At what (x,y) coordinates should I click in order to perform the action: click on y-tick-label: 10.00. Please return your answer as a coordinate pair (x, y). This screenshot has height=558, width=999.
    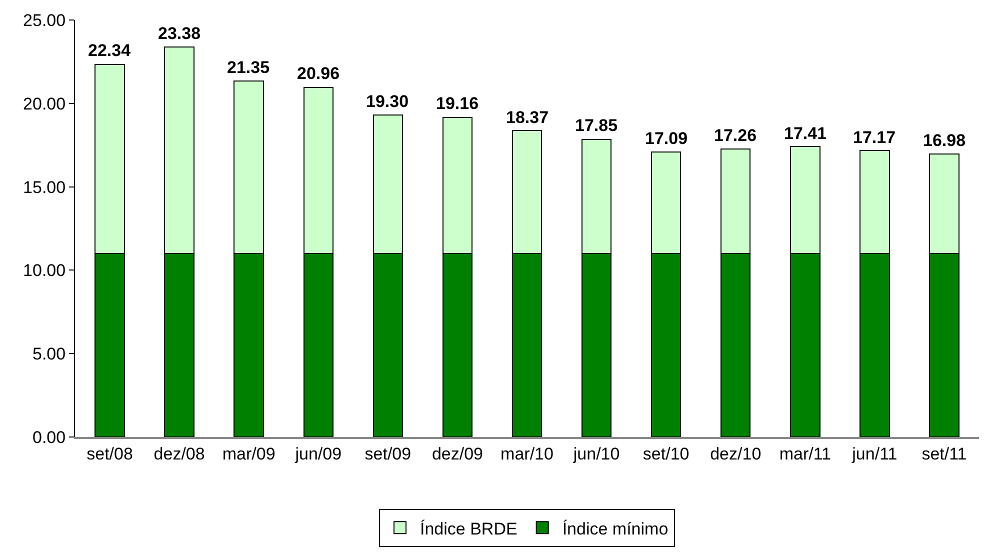
    Looking at the image, I should click on (44, 270).